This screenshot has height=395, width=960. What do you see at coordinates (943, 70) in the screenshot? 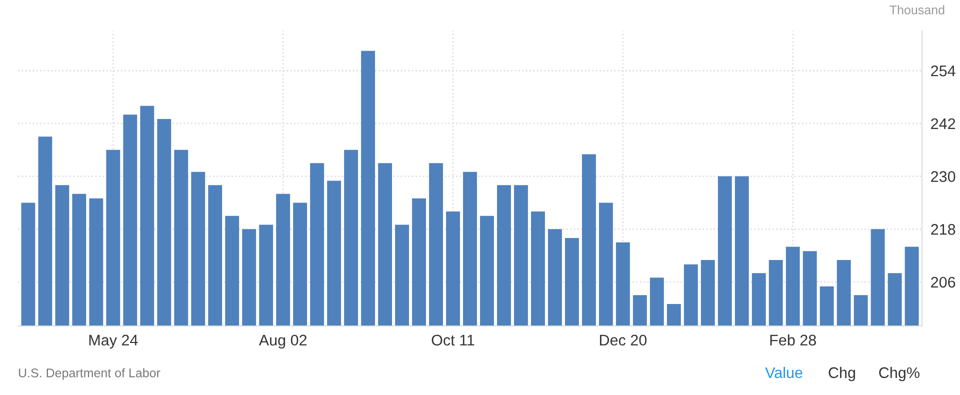
I see `y-tick-label: 254` at bounding box center [943, 70].